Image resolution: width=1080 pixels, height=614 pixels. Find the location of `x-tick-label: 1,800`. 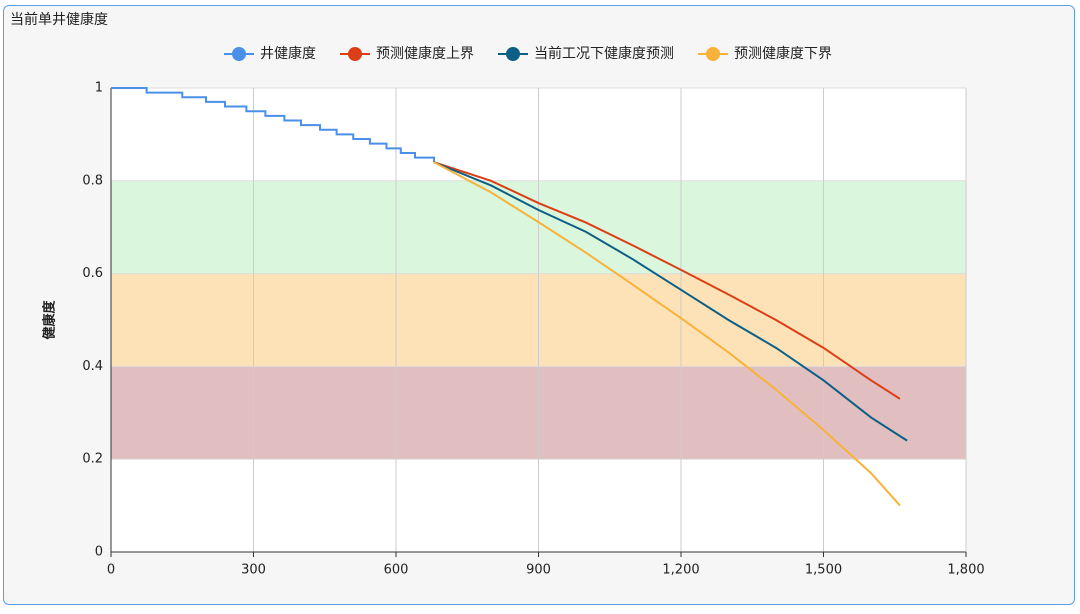

x-tick-label: 1,800 is located at coordinates (965, 570).